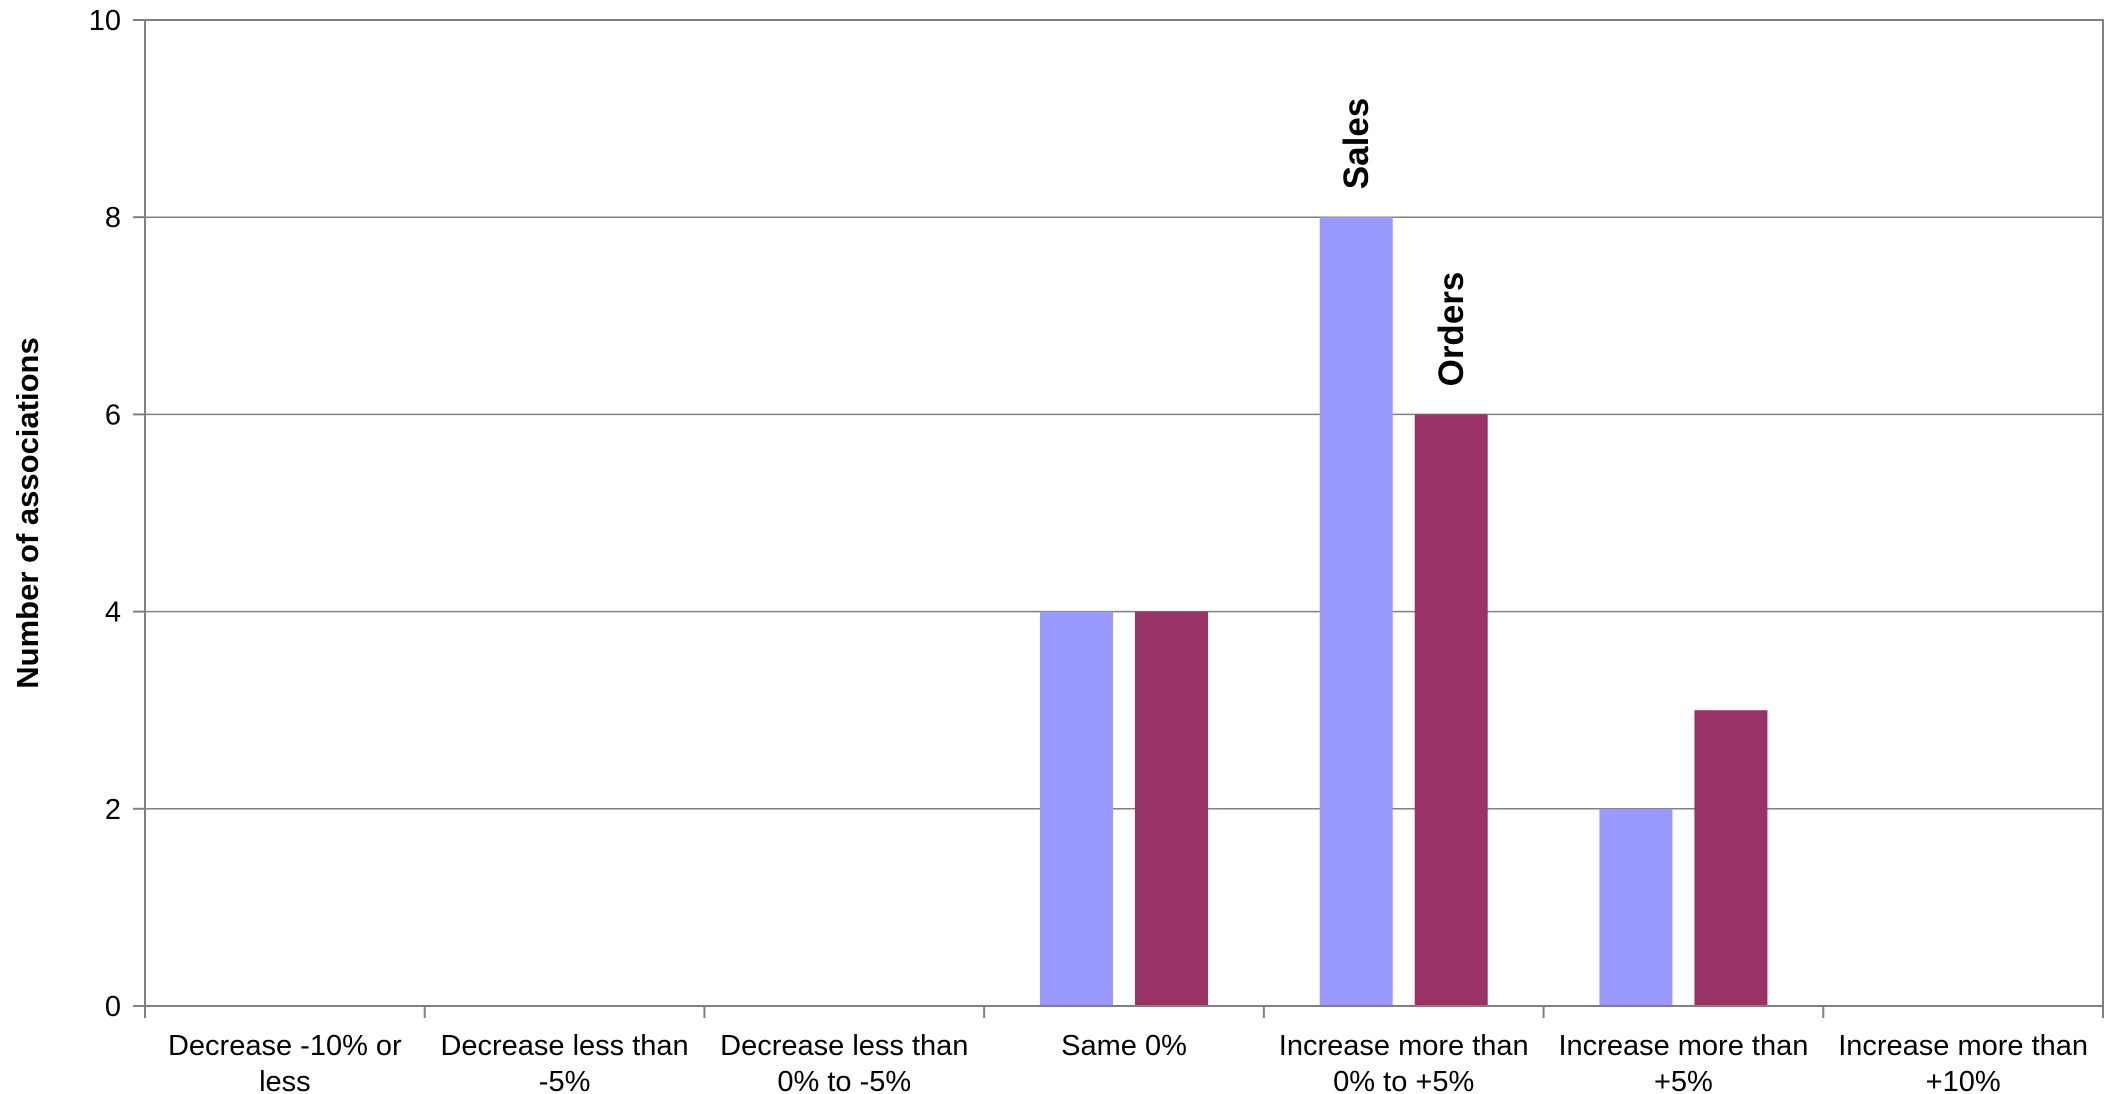  Describe the element at coordinates (113, 1007) in the screenshot. I see `y-tick-label: 0` at that location.